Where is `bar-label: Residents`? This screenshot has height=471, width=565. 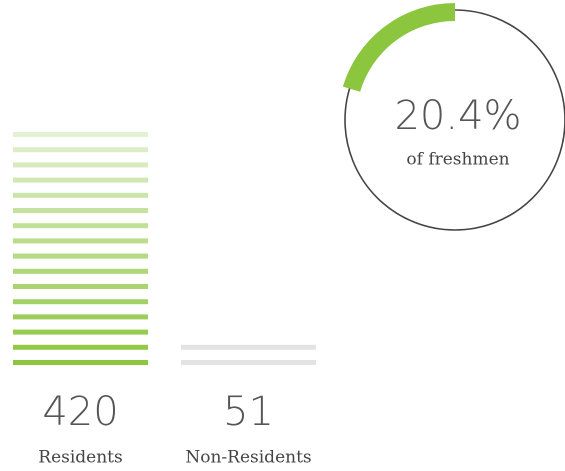
bar-label: Residents is located at coordinates (80, 458).